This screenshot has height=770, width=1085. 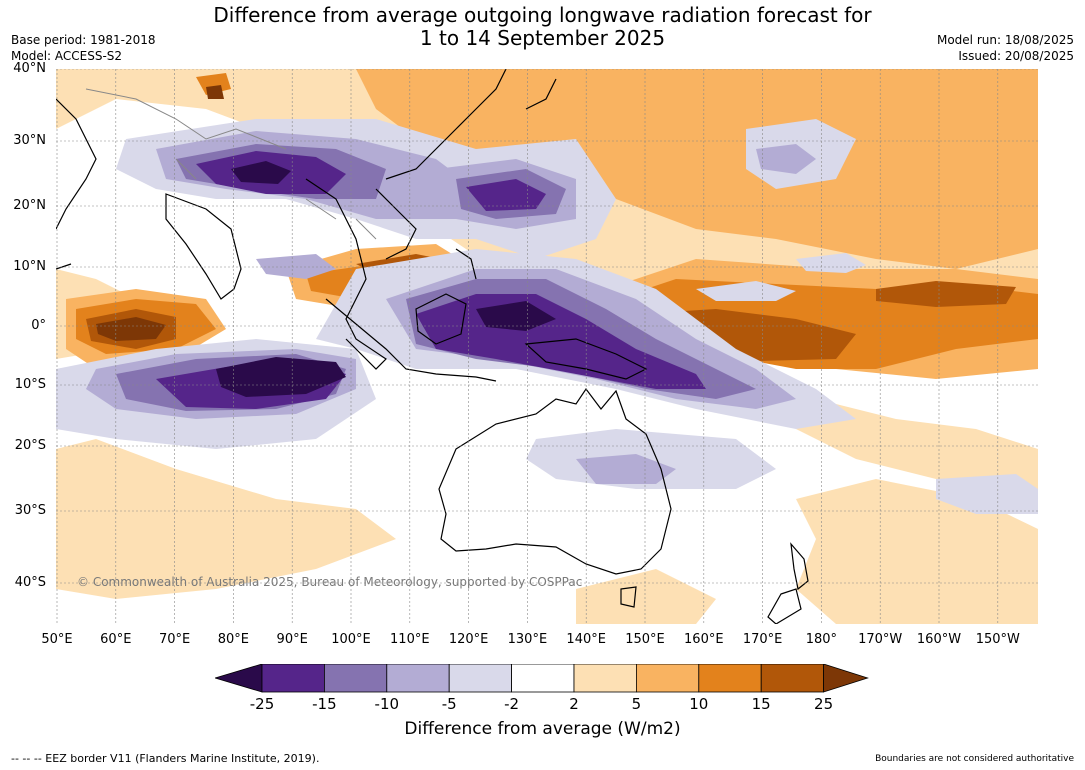 What do you see at coordinates (30, 582) in the screenshot?
I see `latitude-label: 40°S` at bounding box center [30, 582].